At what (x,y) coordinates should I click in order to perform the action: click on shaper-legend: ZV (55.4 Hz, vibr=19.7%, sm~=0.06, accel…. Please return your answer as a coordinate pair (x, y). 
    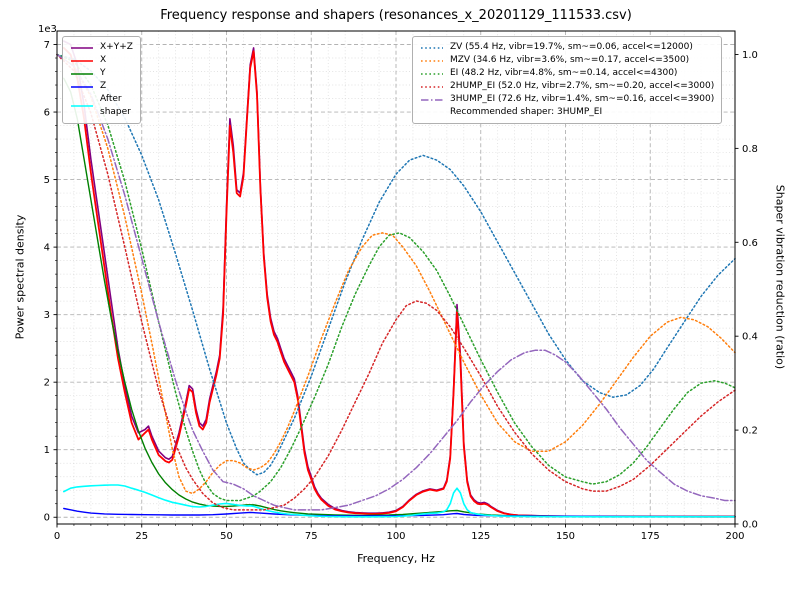
    Looking at the image, I should click on (567, 80).